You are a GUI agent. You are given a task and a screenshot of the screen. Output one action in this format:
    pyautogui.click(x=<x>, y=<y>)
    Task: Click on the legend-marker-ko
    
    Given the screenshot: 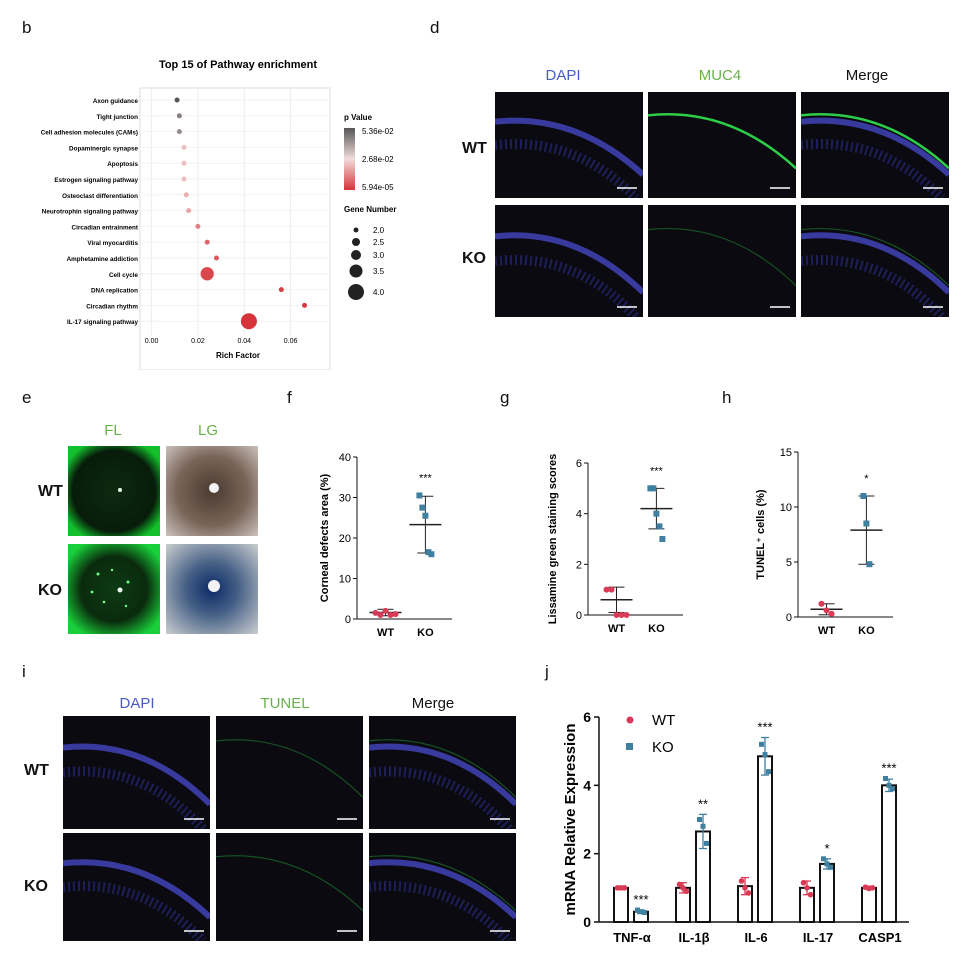 What is the action you would take?
    pyautogui.click(x=629, y=746)
    